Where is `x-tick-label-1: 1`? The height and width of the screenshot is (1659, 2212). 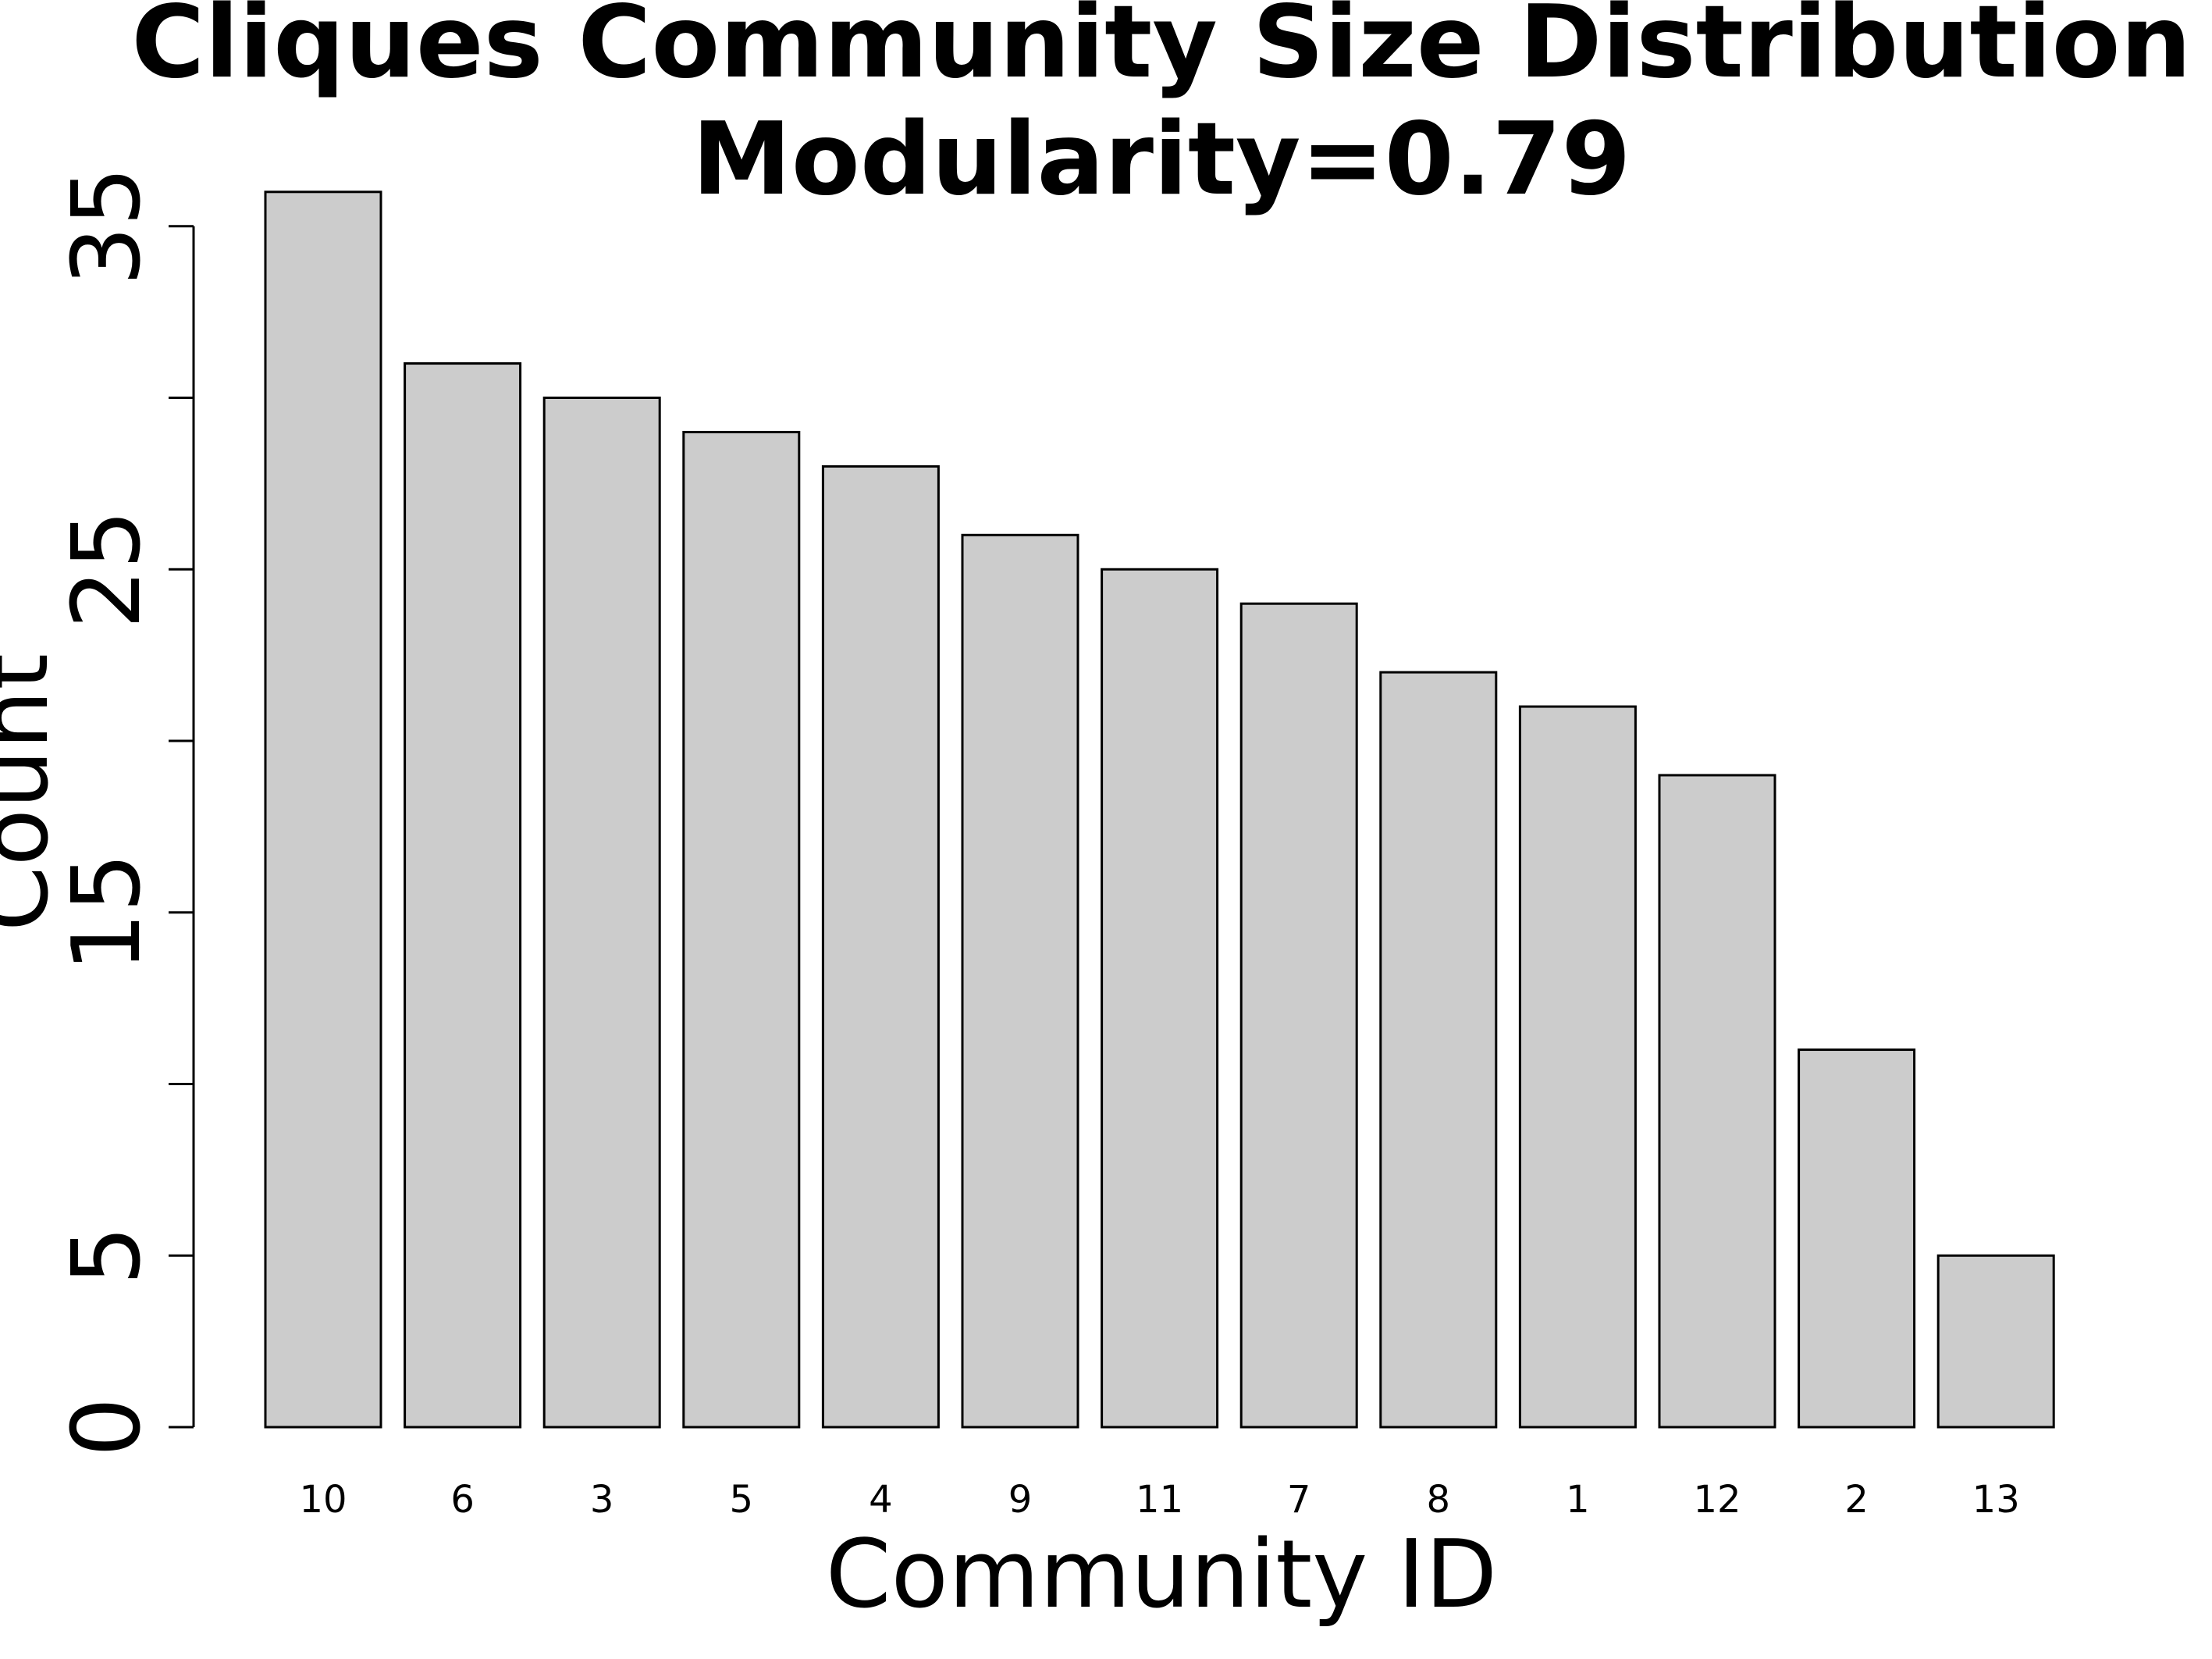
x-tick-label-1: 1 is located at coordinates (1578, 1500).